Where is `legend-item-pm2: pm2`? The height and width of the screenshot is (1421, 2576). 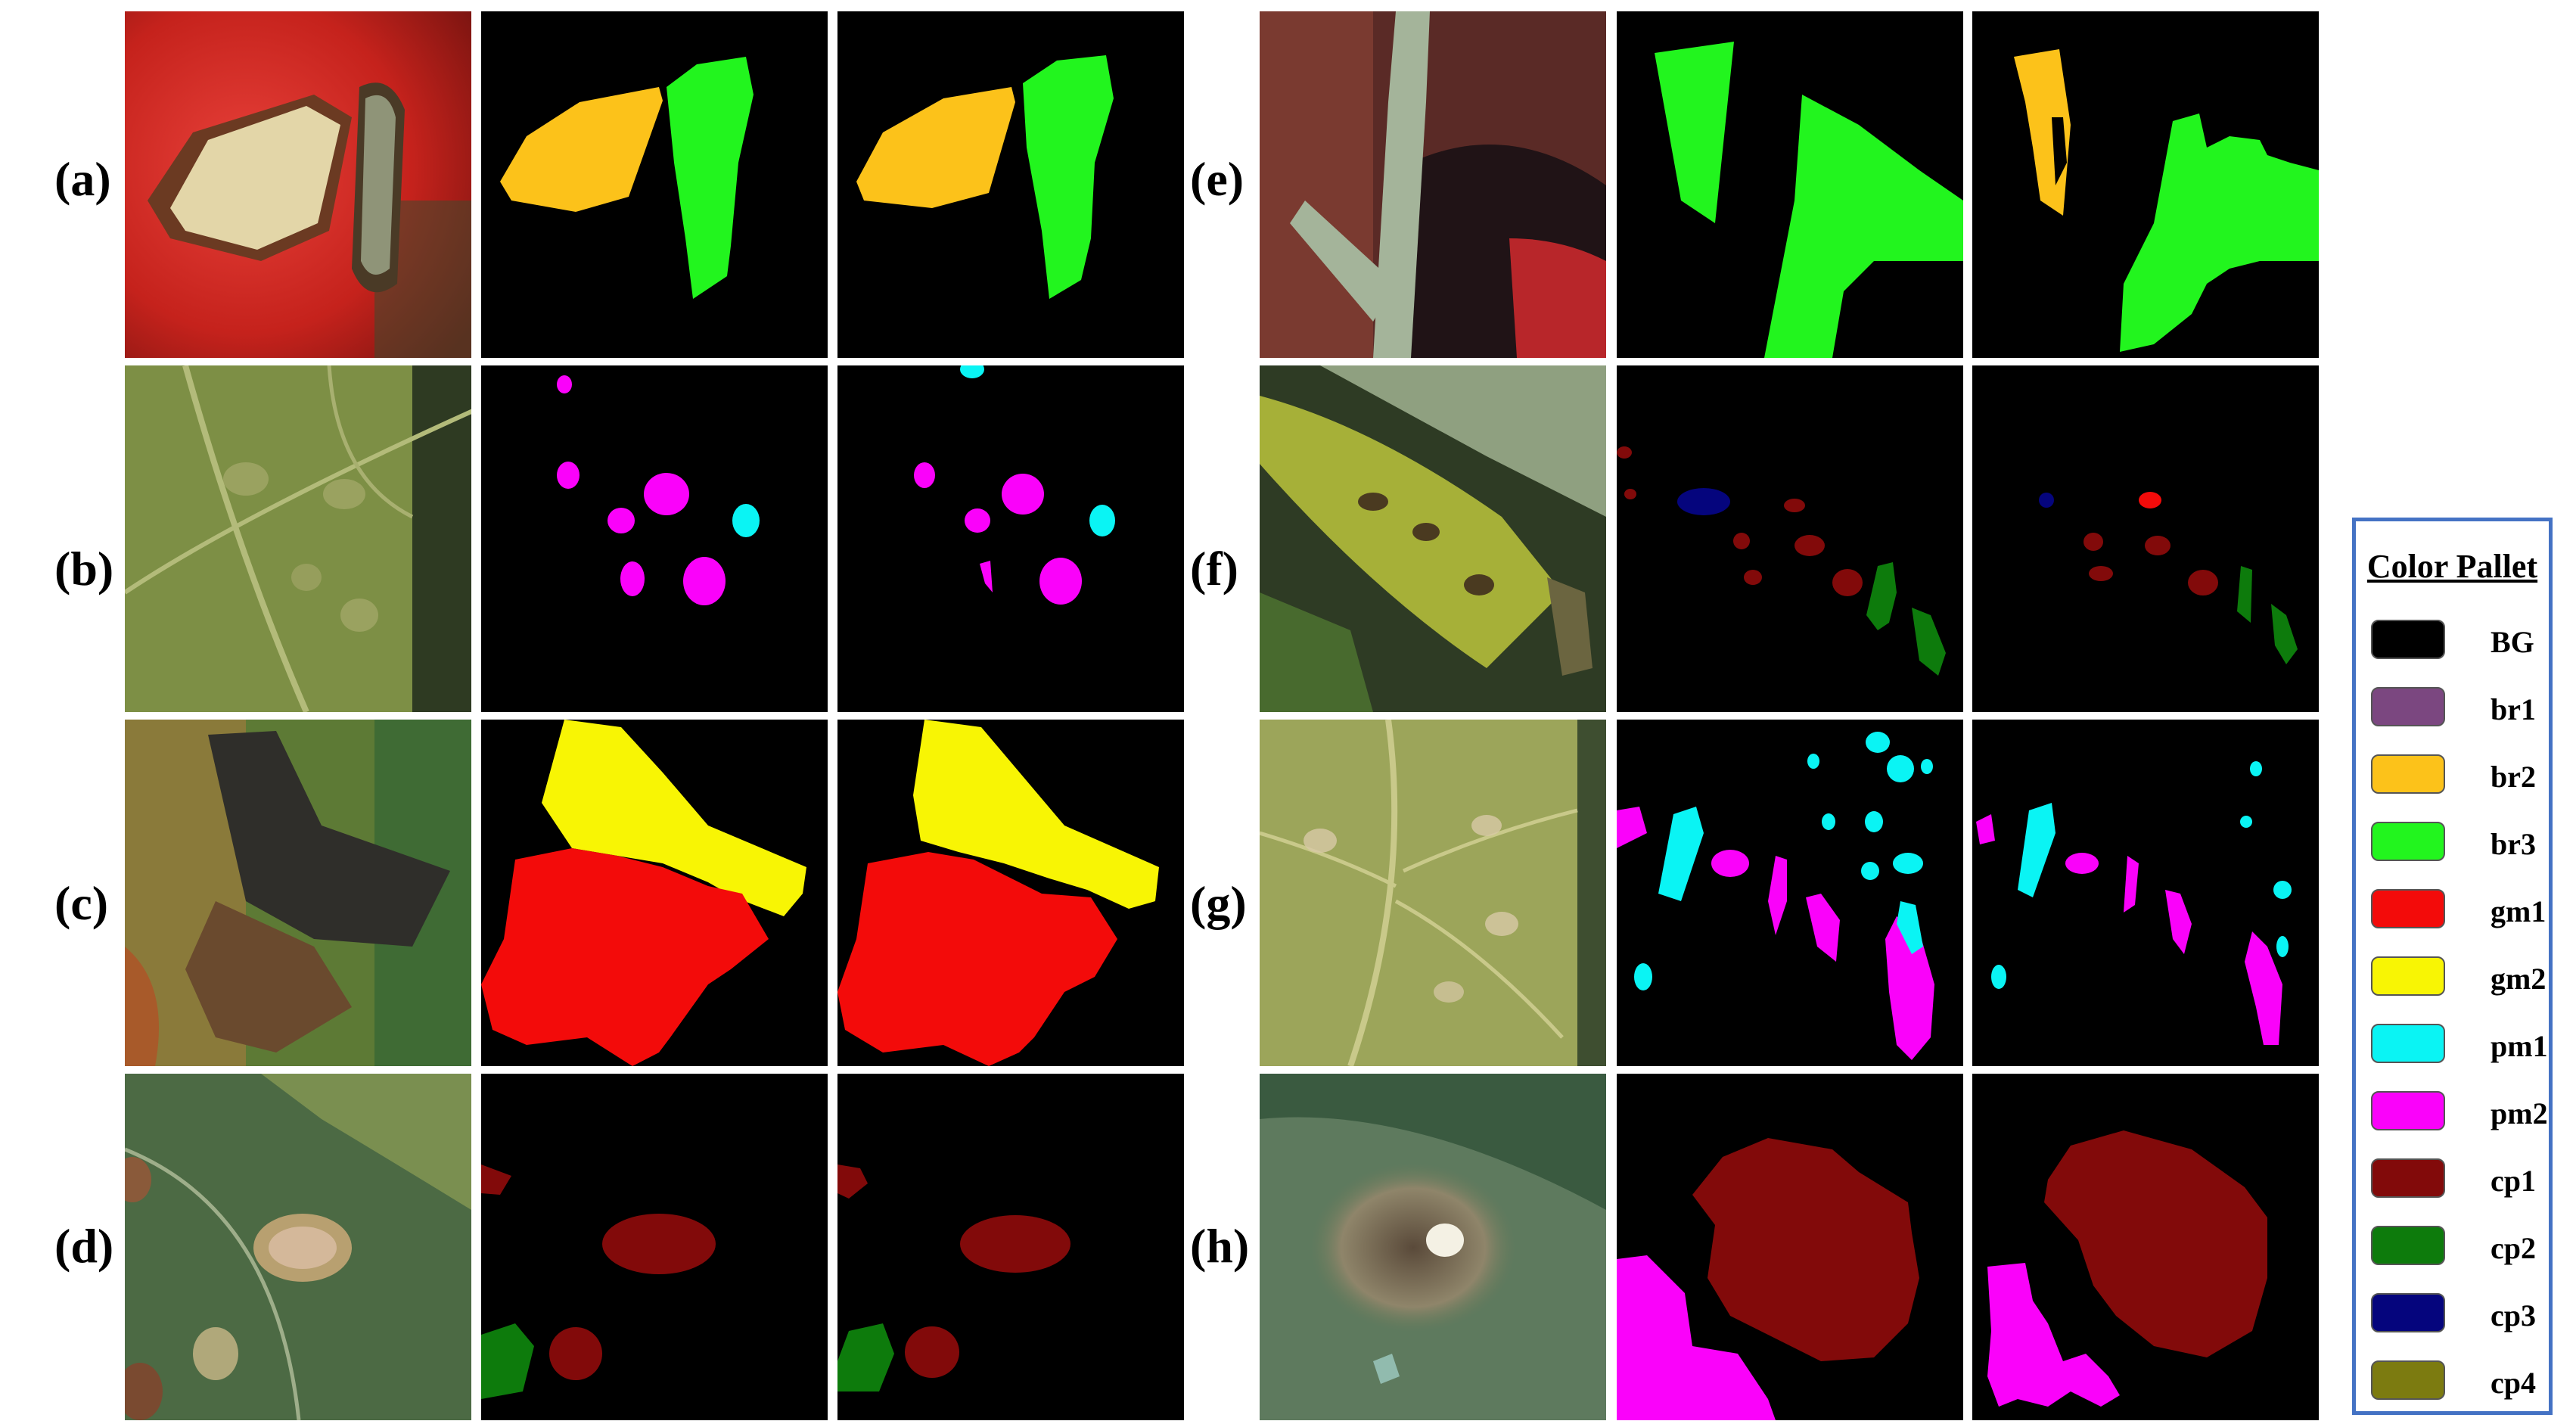
legend-item-pm2: pm2 is located at coordinates (2459, 1114).